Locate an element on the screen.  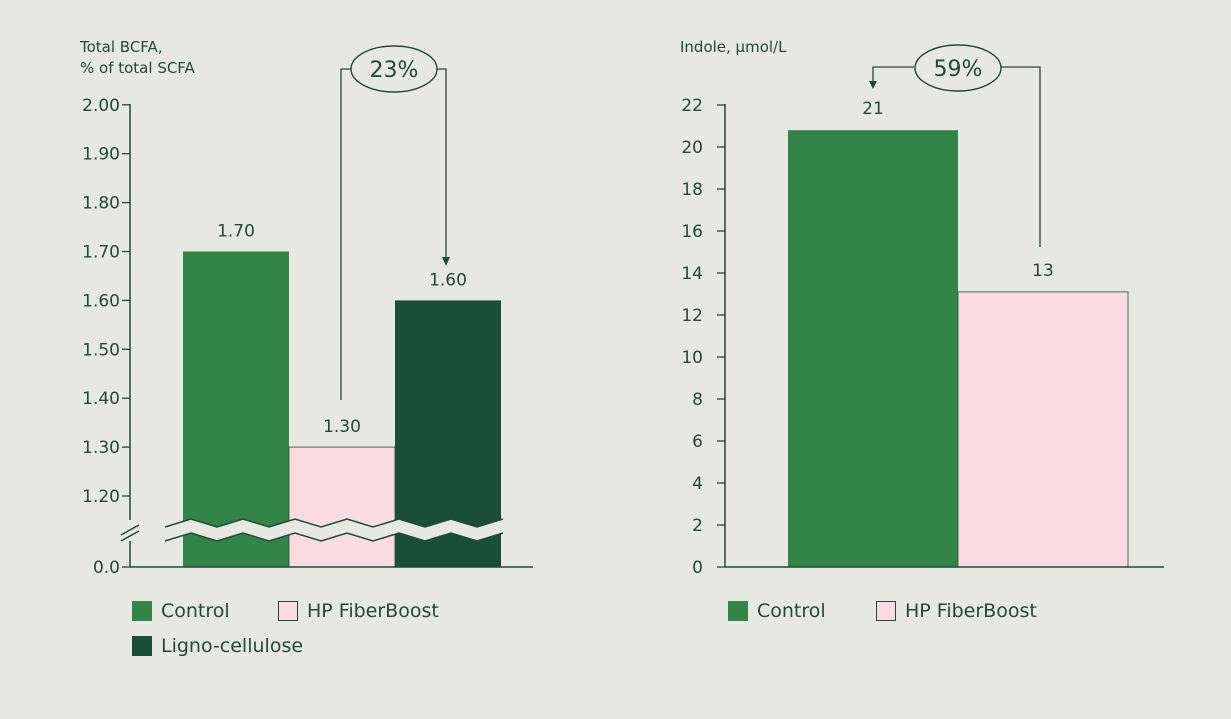
y-tick-label: 0.0 is located at coordinates (106, 568).